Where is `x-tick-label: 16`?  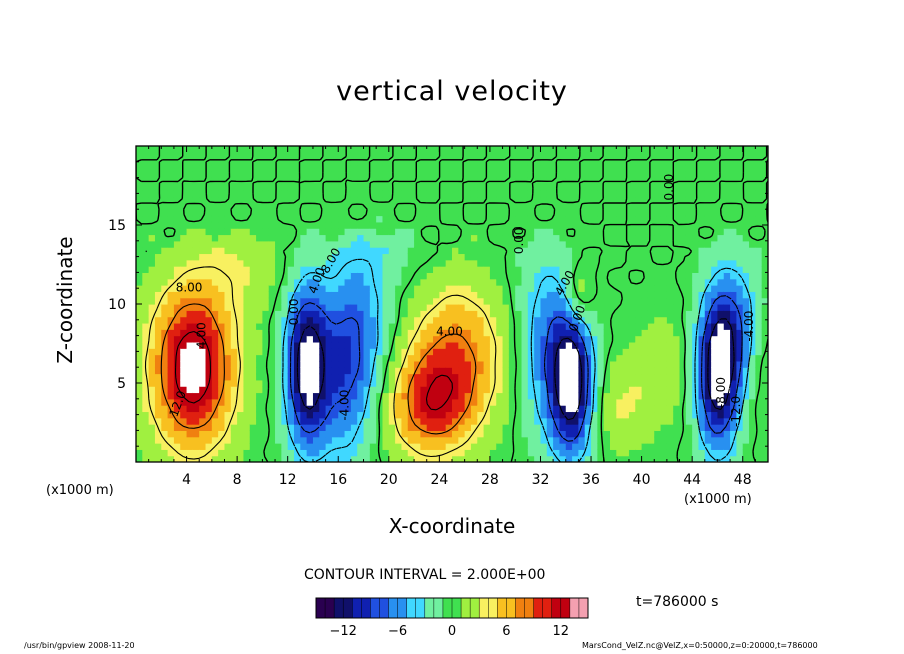 x-tick-label: 16 is located at coordinates (338, 480).